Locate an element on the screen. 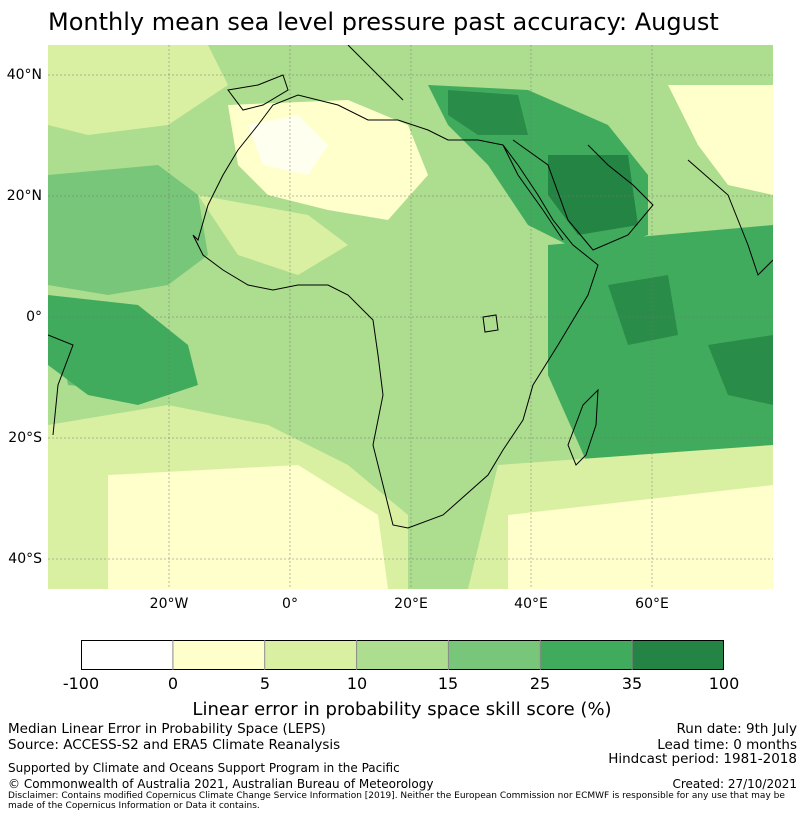  field-sahara-very-low is located at coordinates (288, 145).